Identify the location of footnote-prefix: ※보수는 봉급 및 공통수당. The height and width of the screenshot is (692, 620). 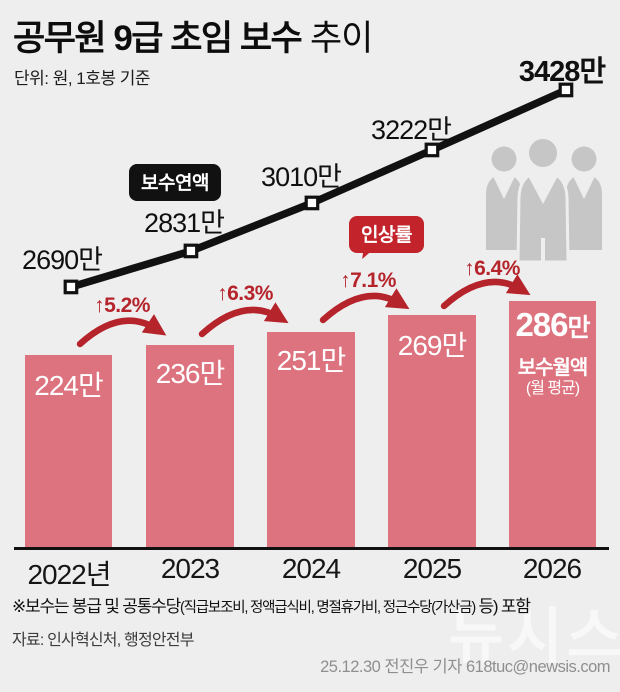
(96, 606).